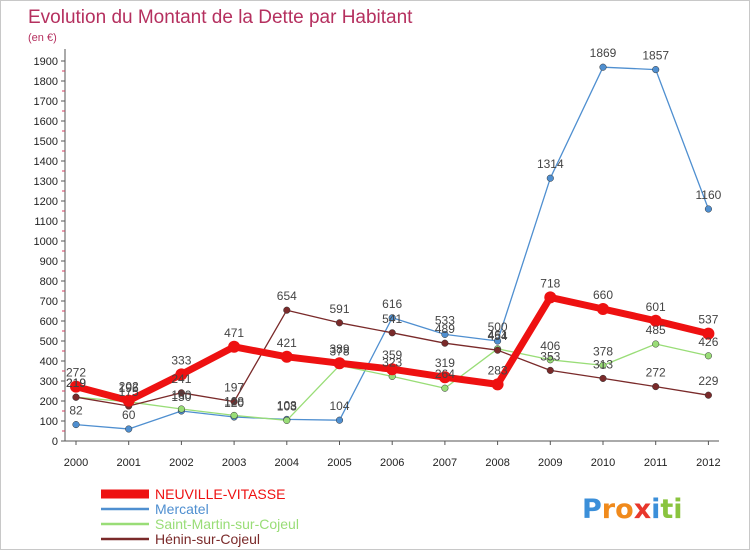  What do you see at coordinates (497, 463) in the screenshot?
I see `x-tick-label: 2008` at bounding box center [497, 463].